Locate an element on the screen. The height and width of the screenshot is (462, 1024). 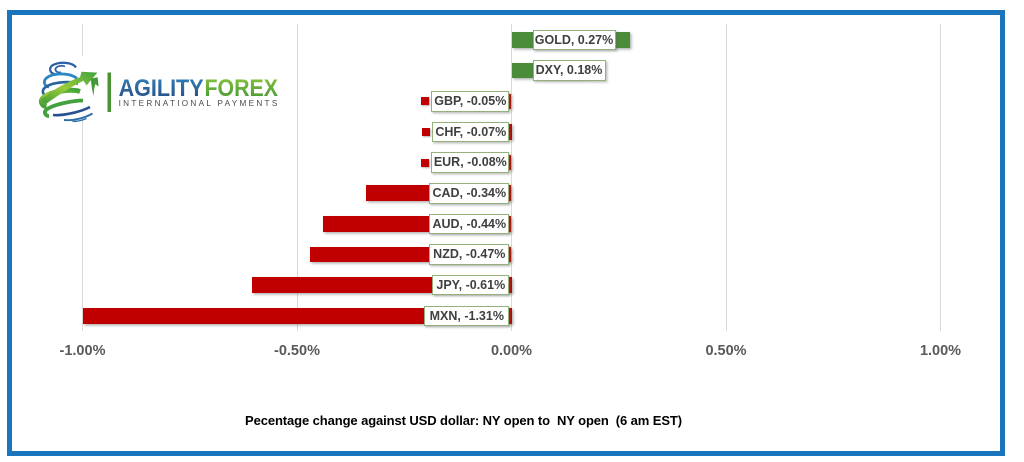
svg-text: AGILITY is located at coordinates (161, 88).